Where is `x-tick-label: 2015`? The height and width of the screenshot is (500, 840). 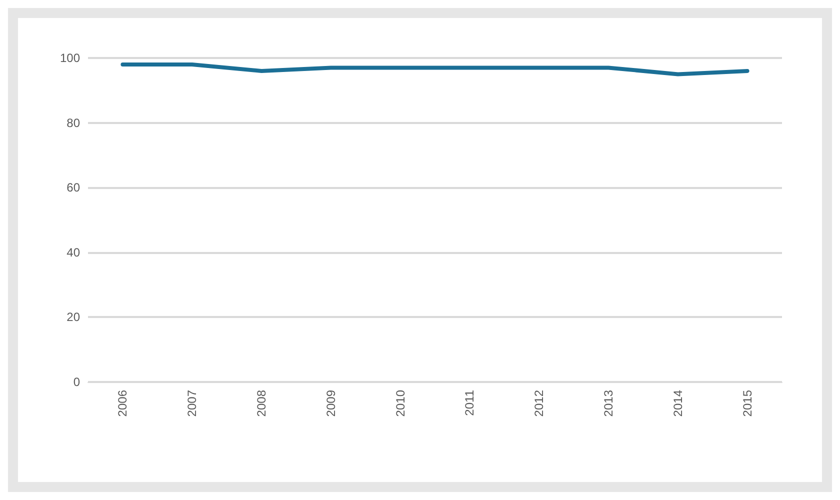
x-tick-label: 2015 is located at coordinates (747, 403).